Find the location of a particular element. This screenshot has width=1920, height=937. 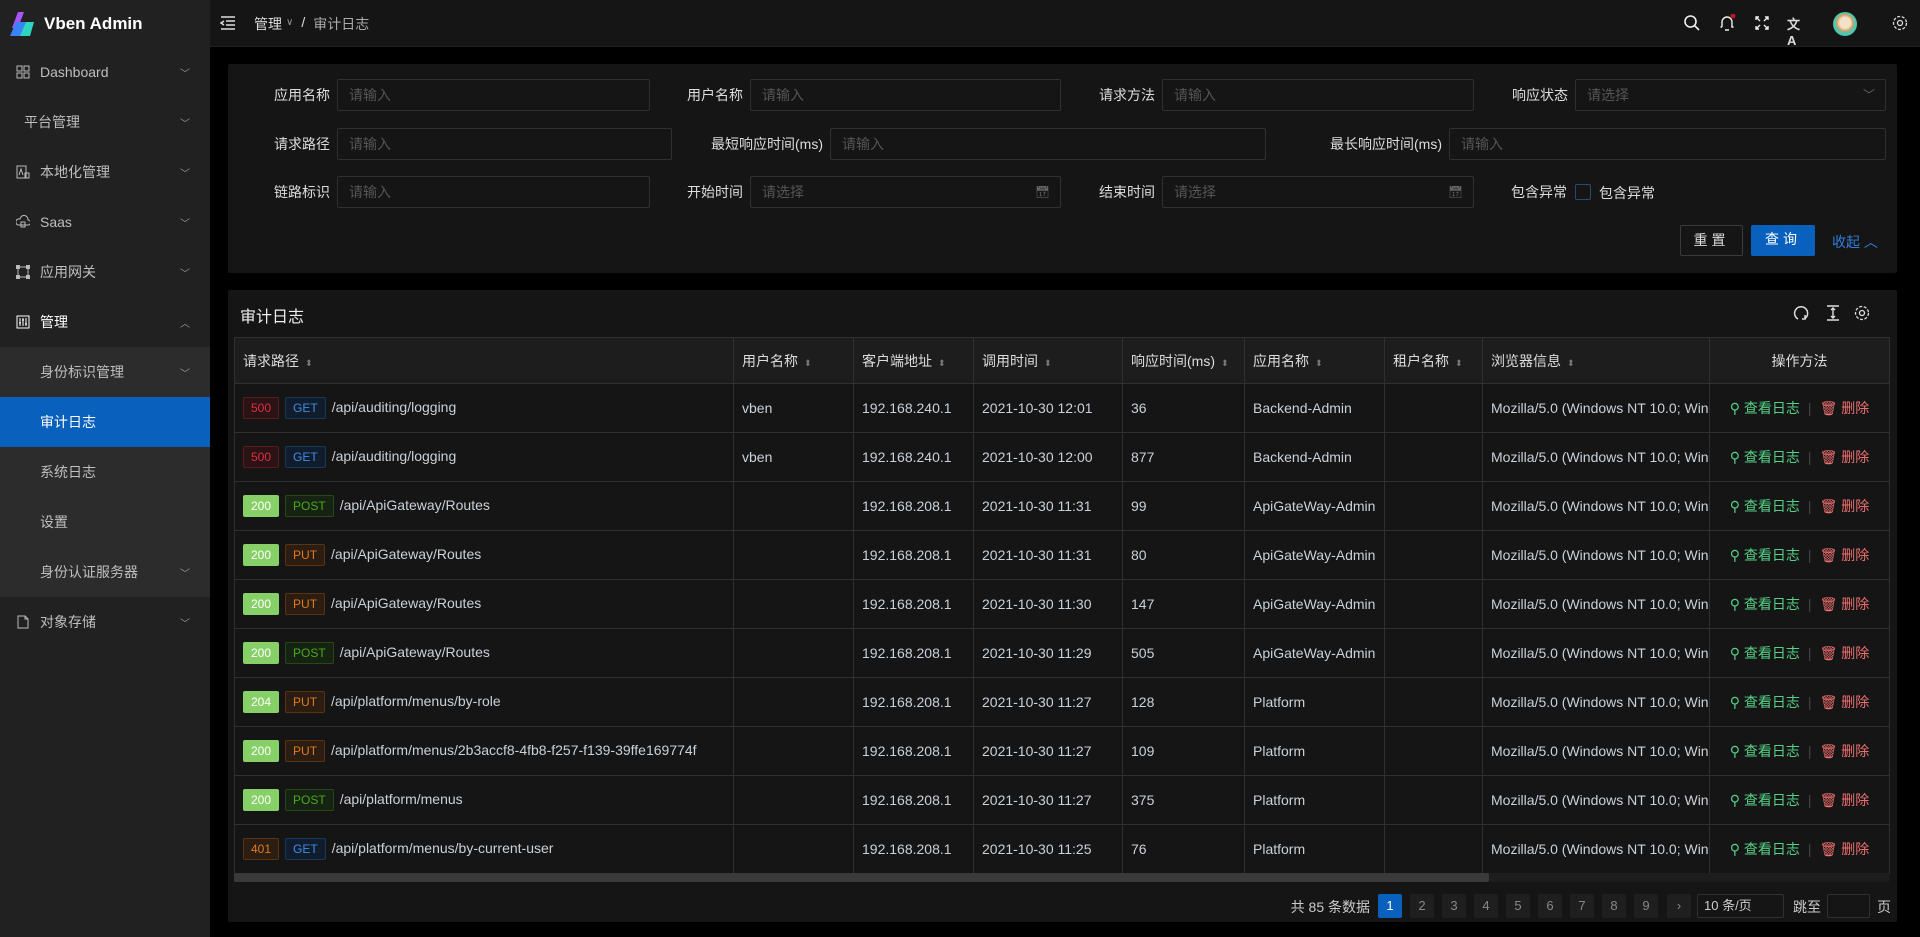

language-icon: 文A is located at coordinates (1794, 32).